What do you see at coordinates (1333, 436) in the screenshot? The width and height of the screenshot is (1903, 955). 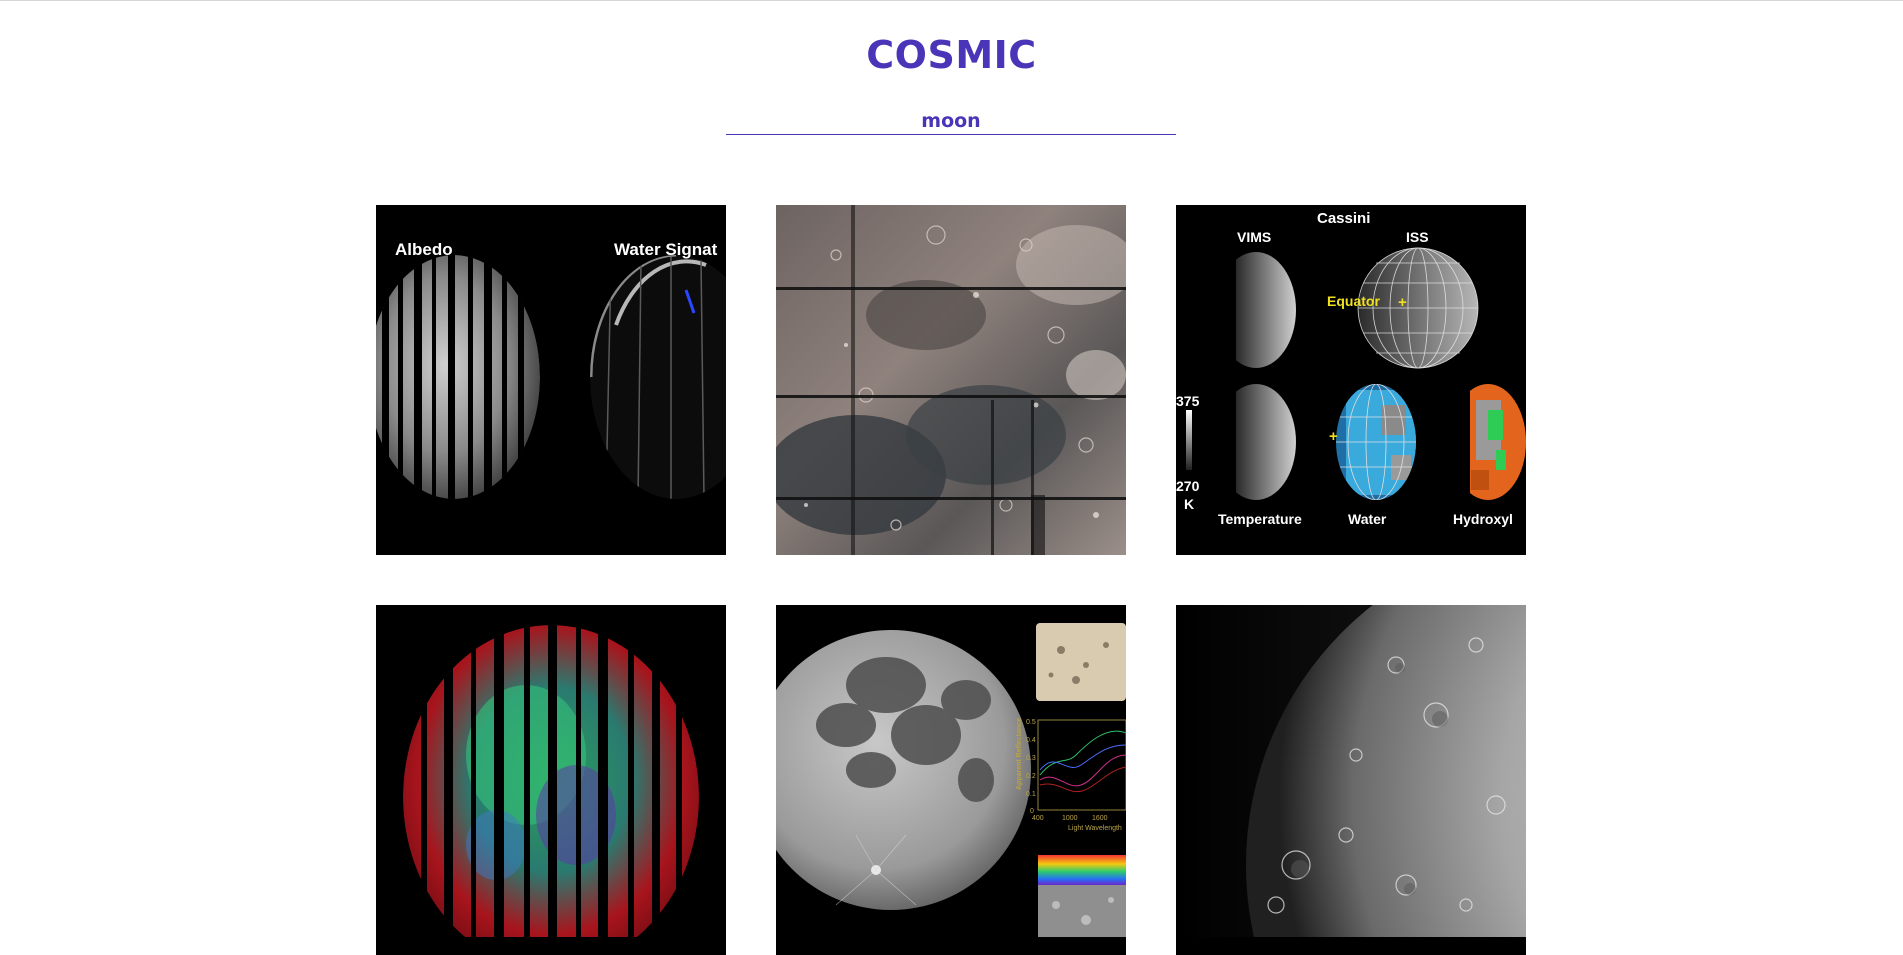 I see `water-equator-marker: +` at bounding box center [1333, 436].